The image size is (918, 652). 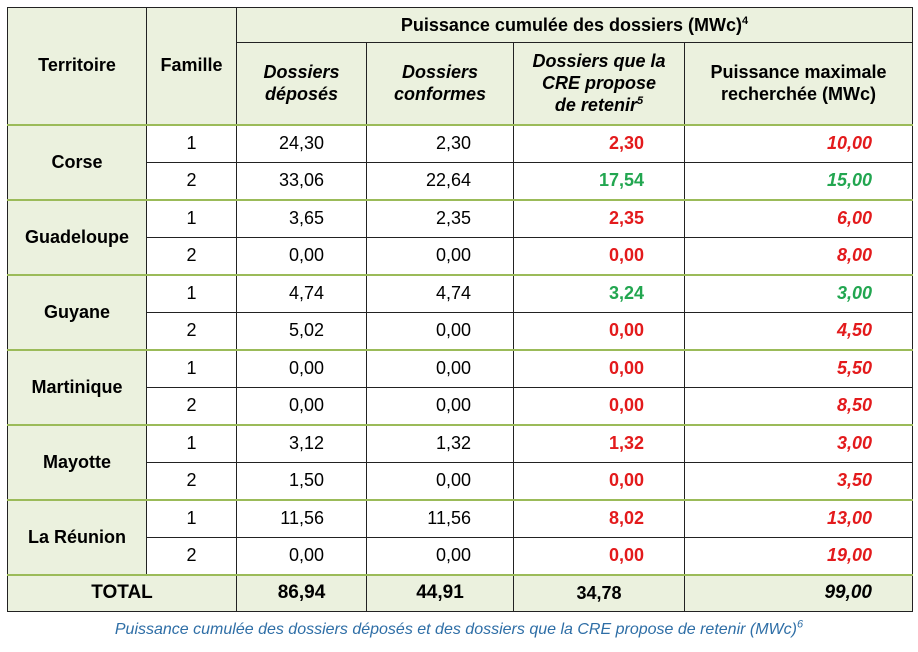 What do you see at coordinates (574, 25) in the screenshot?
I see `header-group-title: Puissance cumulée des dossiers (MWc)4` at bounding box center [574, 25].